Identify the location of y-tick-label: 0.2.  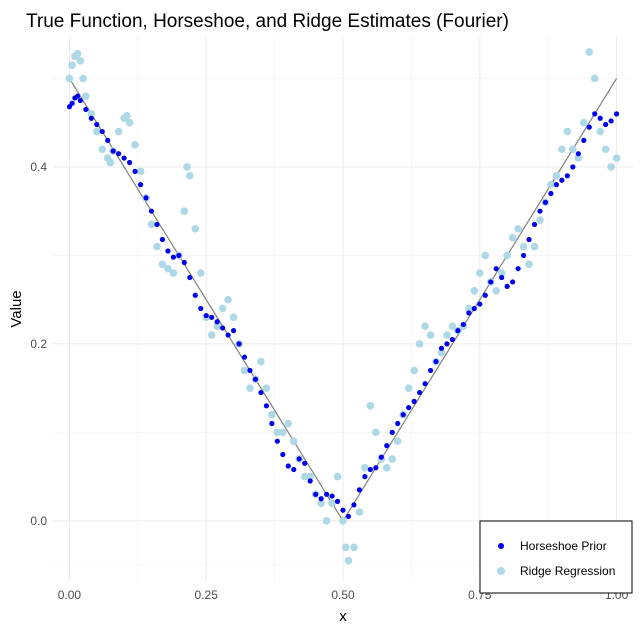
(38, 344).